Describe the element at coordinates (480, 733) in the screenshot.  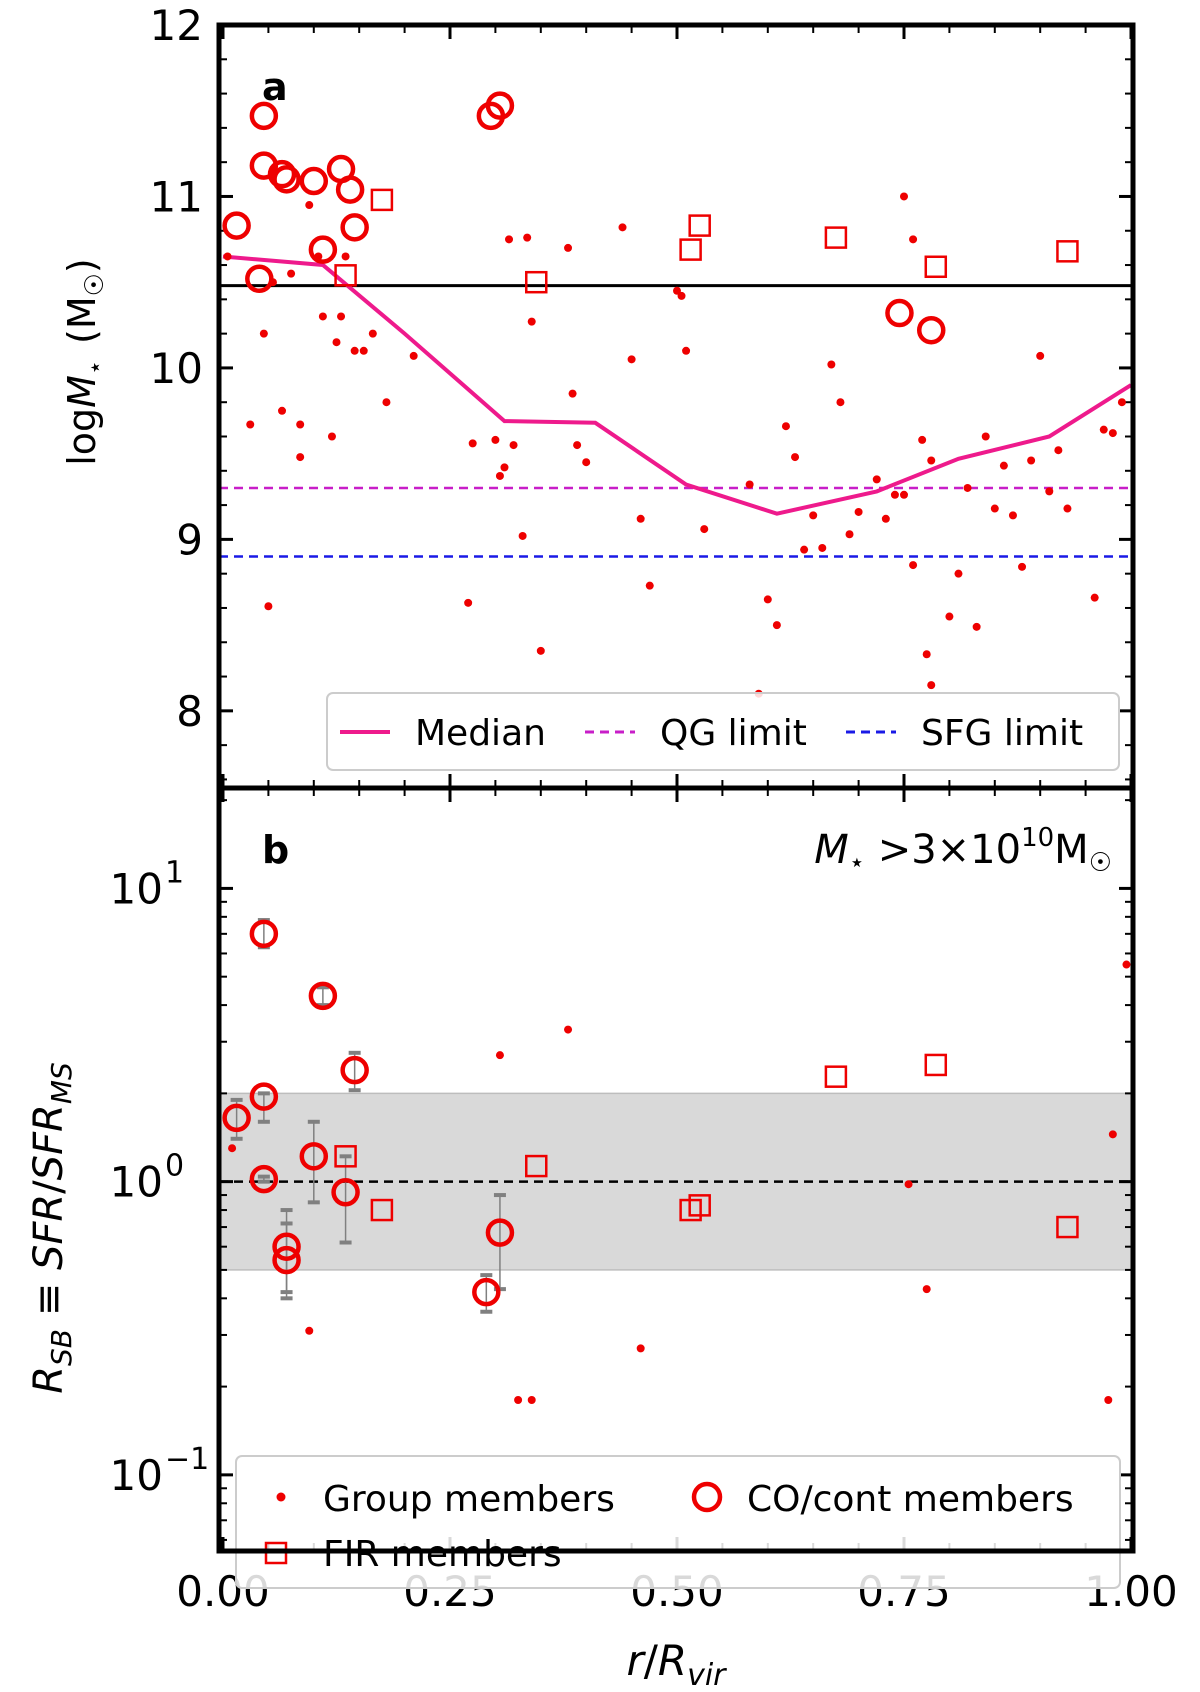
I see `legend-median-label: Median` at that location.